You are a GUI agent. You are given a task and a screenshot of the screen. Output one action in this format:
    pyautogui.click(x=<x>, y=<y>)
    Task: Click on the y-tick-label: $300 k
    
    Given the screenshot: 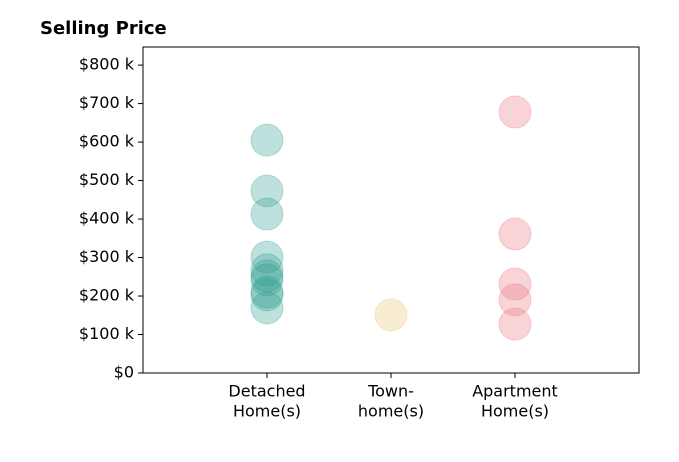 What is the action you would take?
    pyautogui.click(x=107, y=256)
    